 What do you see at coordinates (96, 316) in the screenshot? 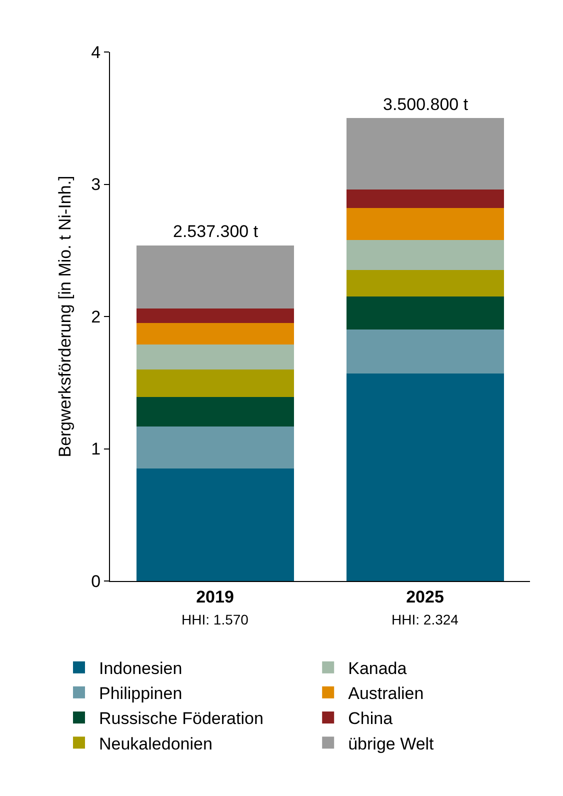
I see `y-tick-label: 2` at bounding box center [96, 316].